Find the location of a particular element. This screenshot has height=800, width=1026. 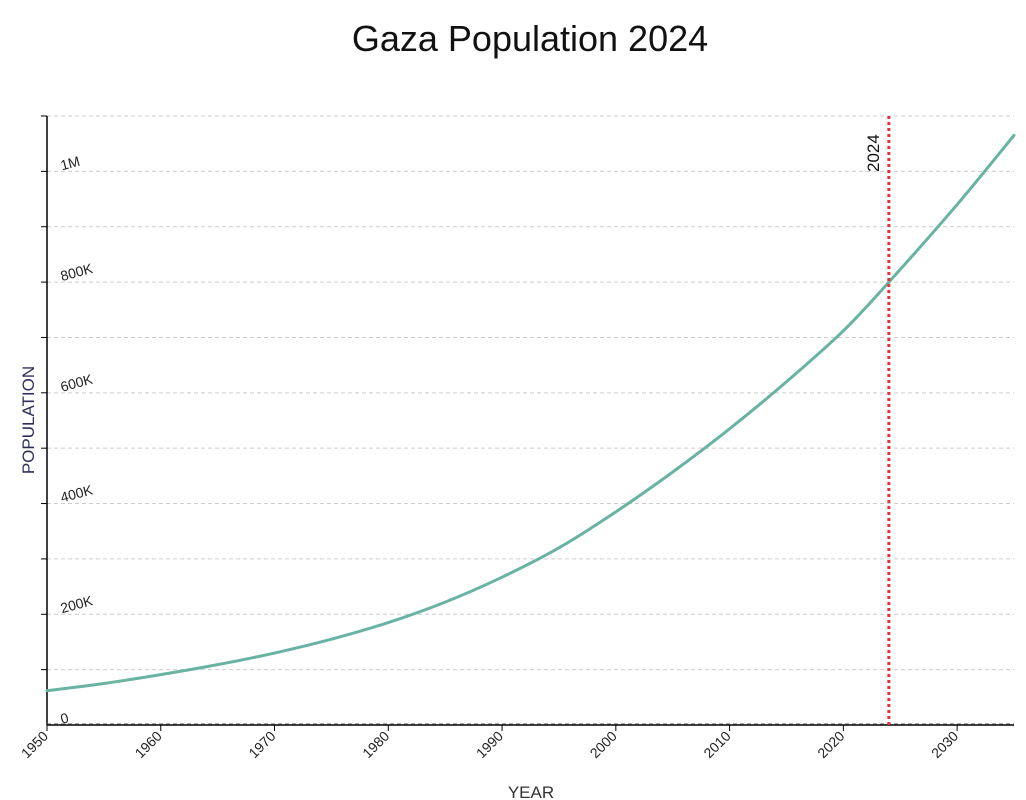

y-tick-labels: 0 200K 400K 600K 800K 1M is located at coordinates (68, 421).